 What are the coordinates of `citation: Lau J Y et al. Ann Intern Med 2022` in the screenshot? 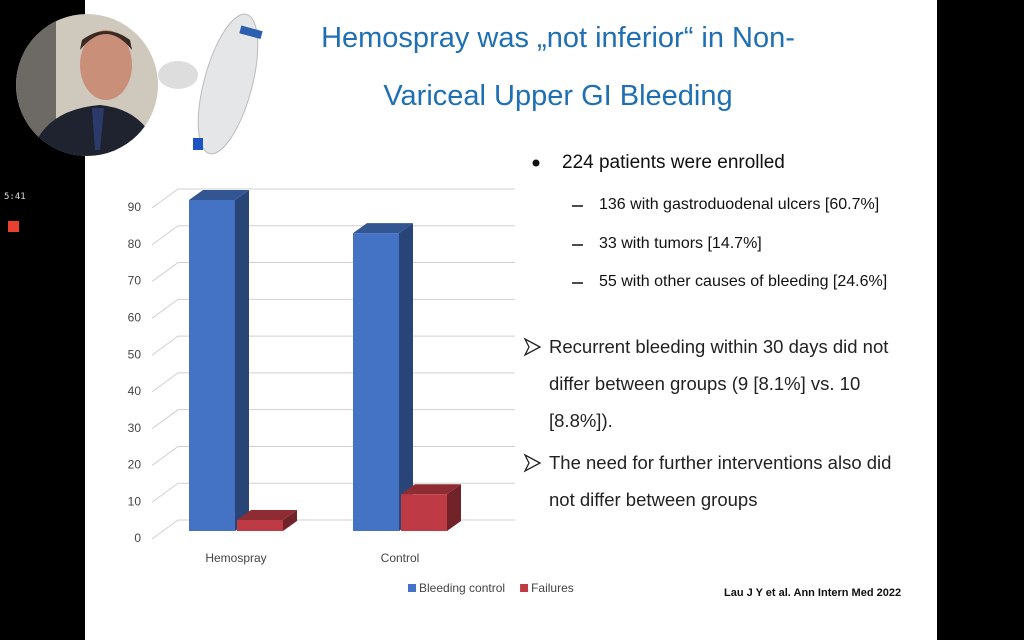 It's located at (813, 593).